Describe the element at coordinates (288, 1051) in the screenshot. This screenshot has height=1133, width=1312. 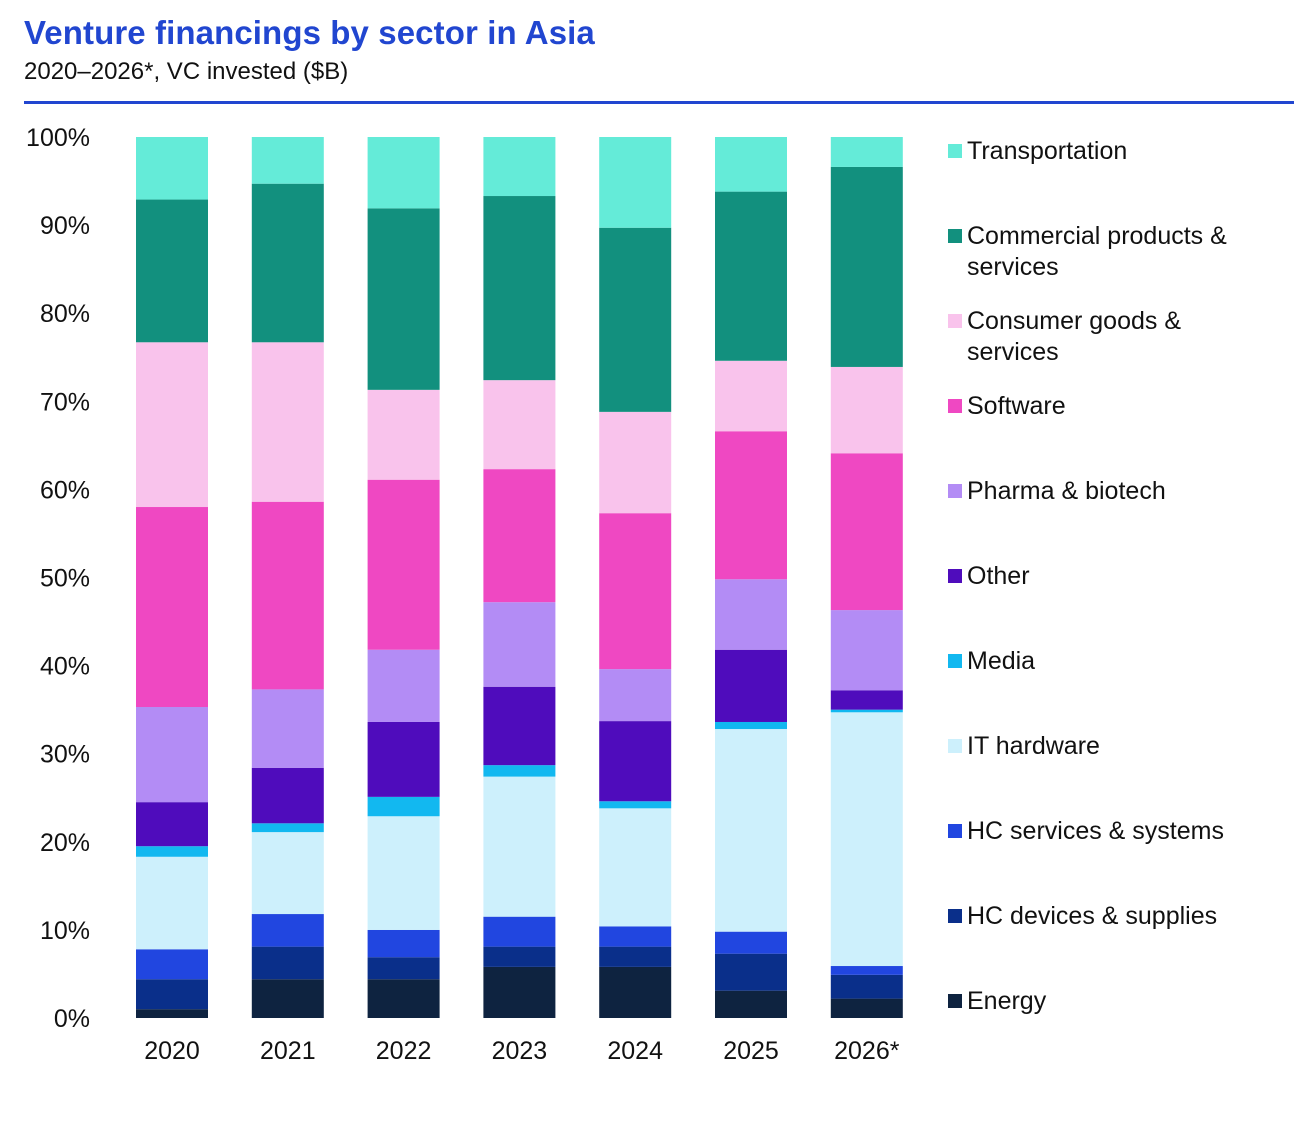
I see `x-tick-label: 2021` at that location.